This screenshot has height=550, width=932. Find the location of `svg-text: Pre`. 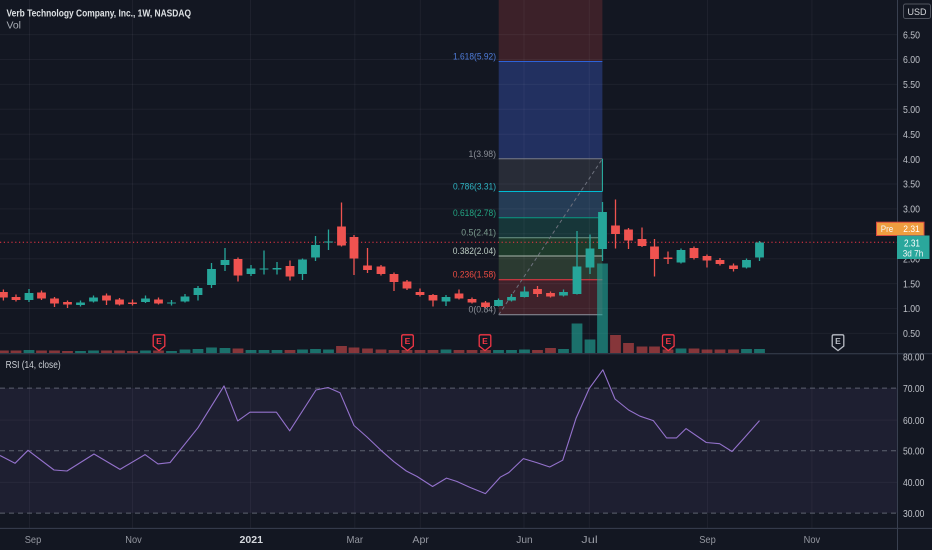

svg-text: Pre is located at coordinates (887, 229).